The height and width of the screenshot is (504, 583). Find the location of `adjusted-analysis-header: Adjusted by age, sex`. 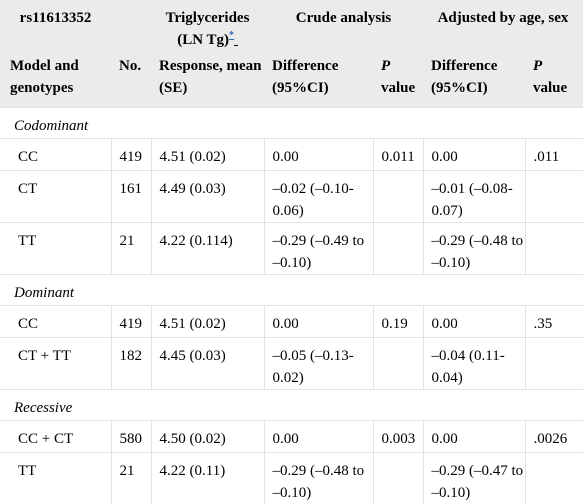

adjusted-analysis-header: Adjusted by age, sex is located at coordinates (503, 27).